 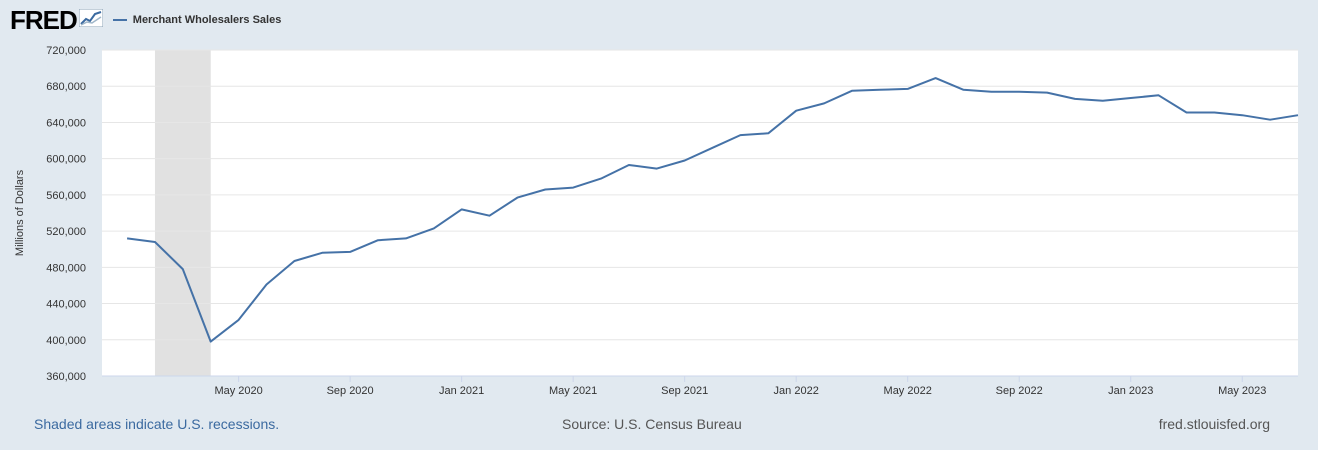 I want to click on recession-band, so click(x=182, y=213).